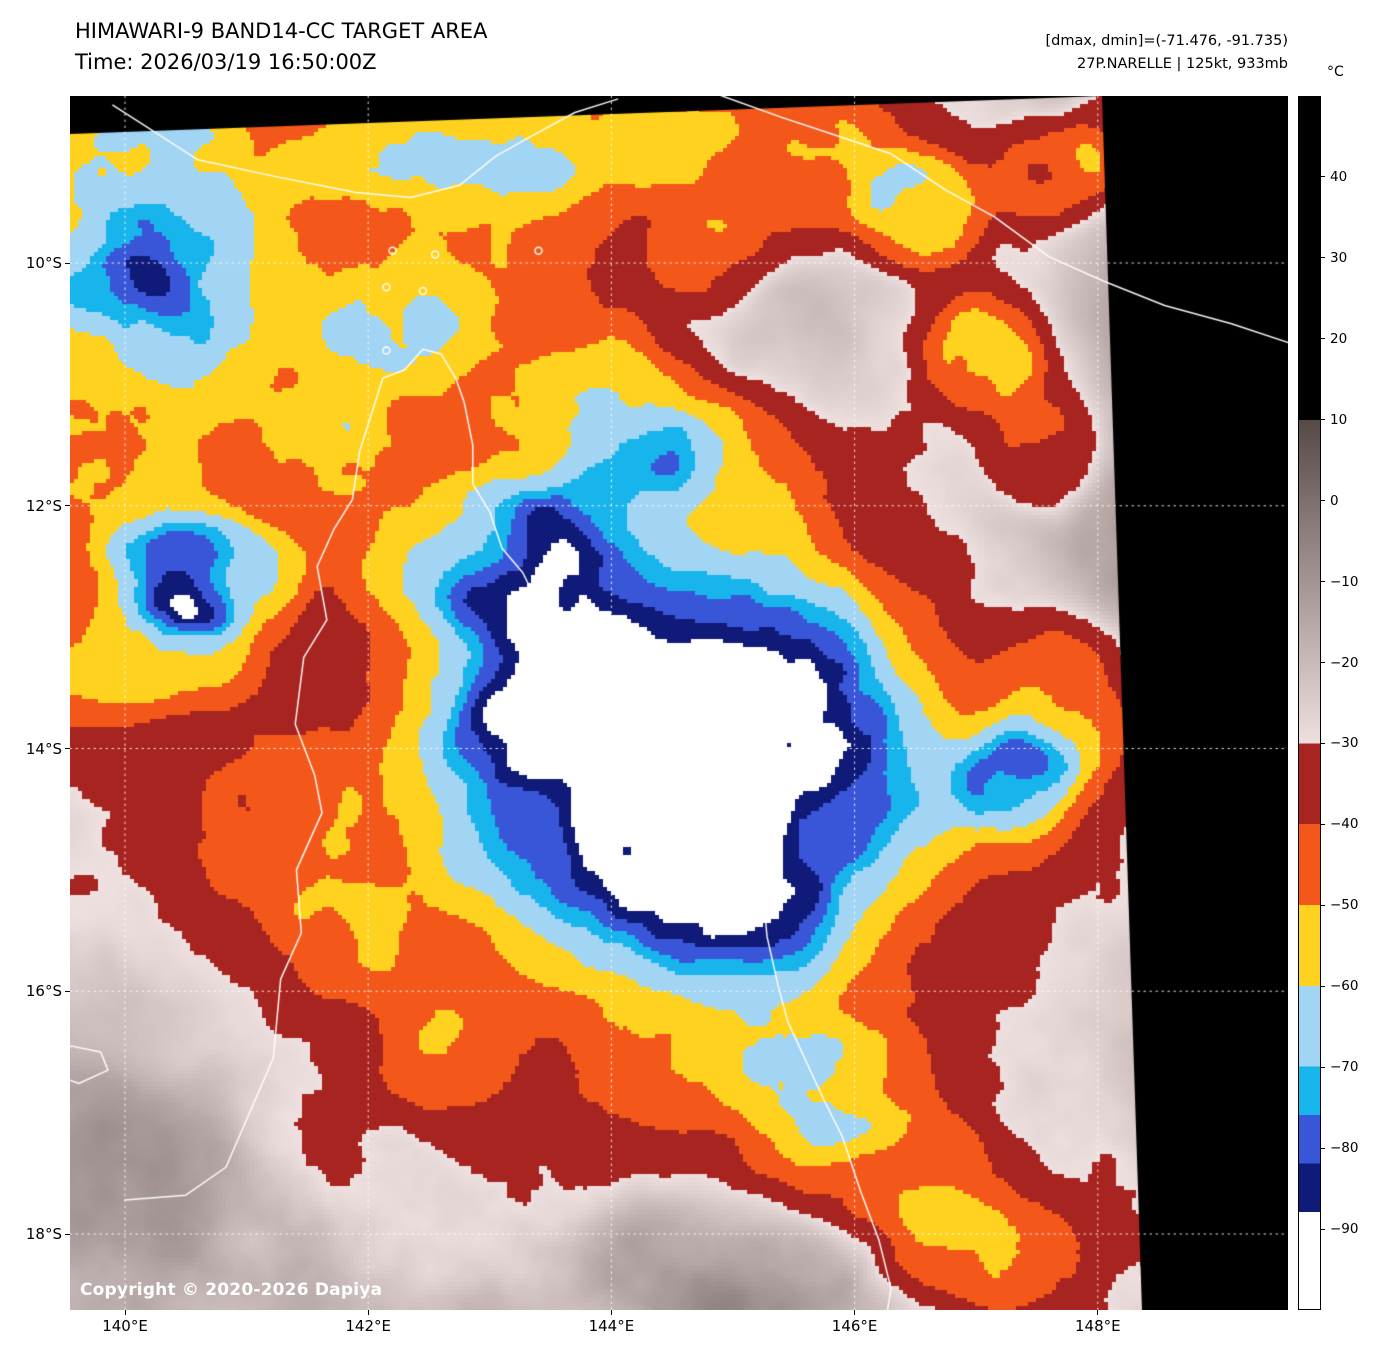 The image size is (1388, 1359). What do you see at coordinates (1344, 1067) in the screenshot?
I see `colorbar-tick-label: −70` at bounding box center [1344, 1067].